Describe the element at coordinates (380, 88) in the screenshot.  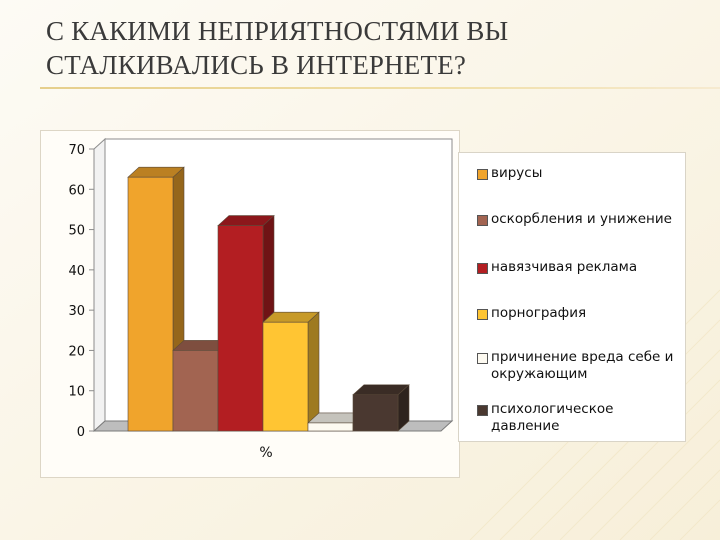
I see `title-underline` at that location.